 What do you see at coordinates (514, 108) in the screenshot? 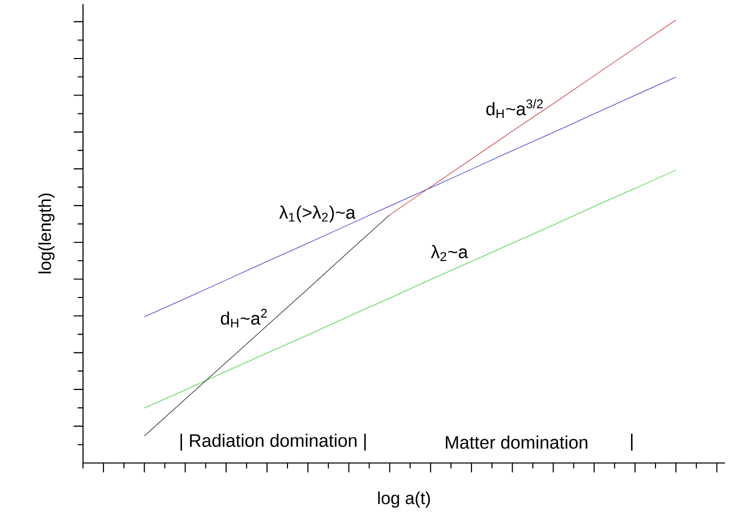
I see `annotation: d$_{H}$~a$^{3/2}$` at bounding box center [514, 108].